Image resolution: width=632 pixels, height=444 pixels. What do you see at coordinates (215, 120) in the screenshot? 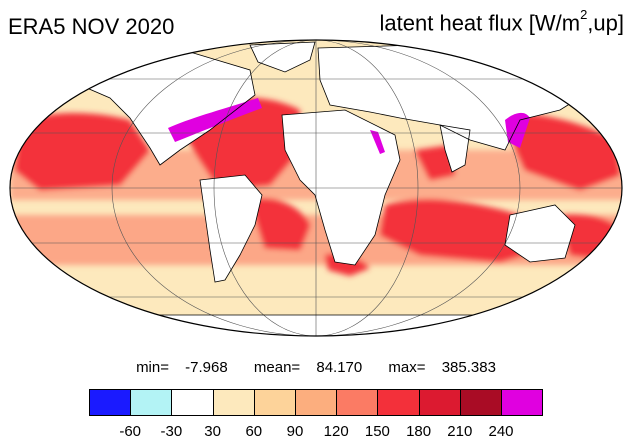
I see `gulf-stream-peak` at bounding box center [215, 120].